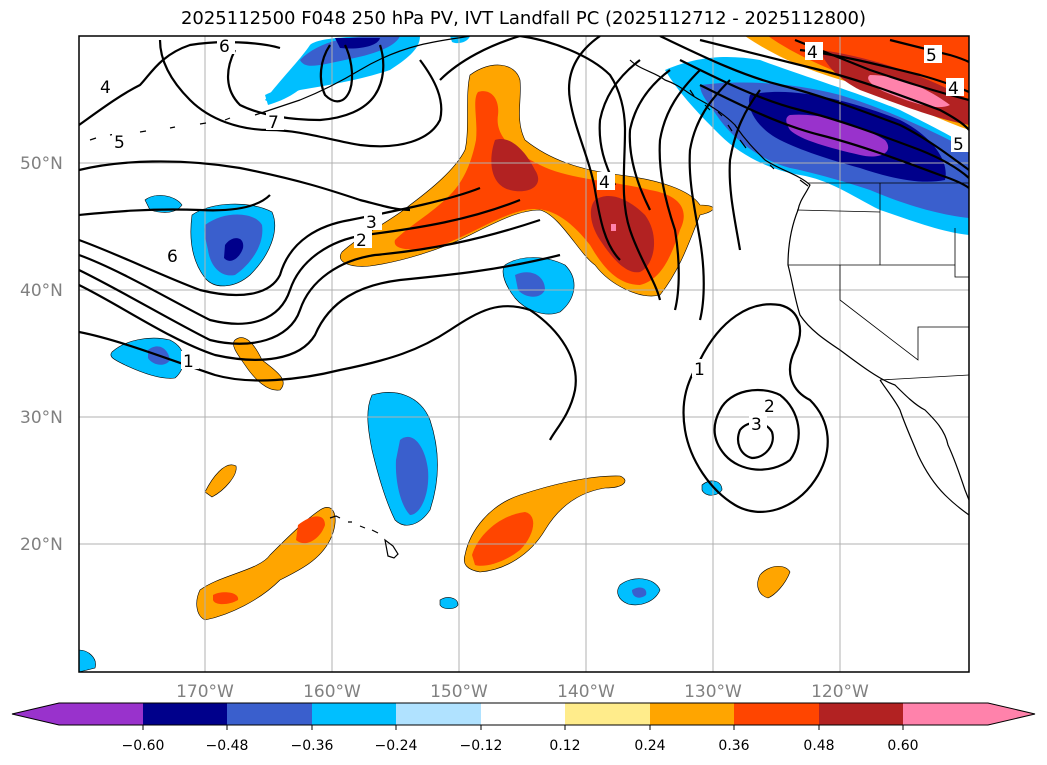  What do you see at coordinates (840, 692) in the screenshot?
I see `longitude-label-120w: 120°W` at bounding box center [840, 692].